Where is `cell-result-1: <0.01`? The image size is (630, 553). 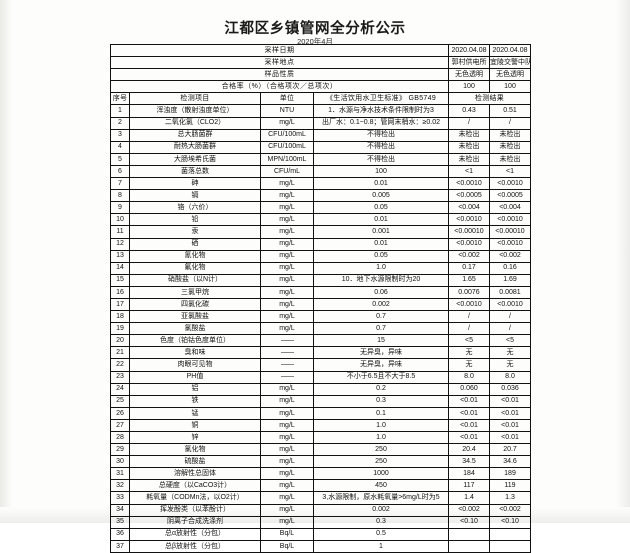 cell-result-1: <0.01 is located at coordinates (469, 425).